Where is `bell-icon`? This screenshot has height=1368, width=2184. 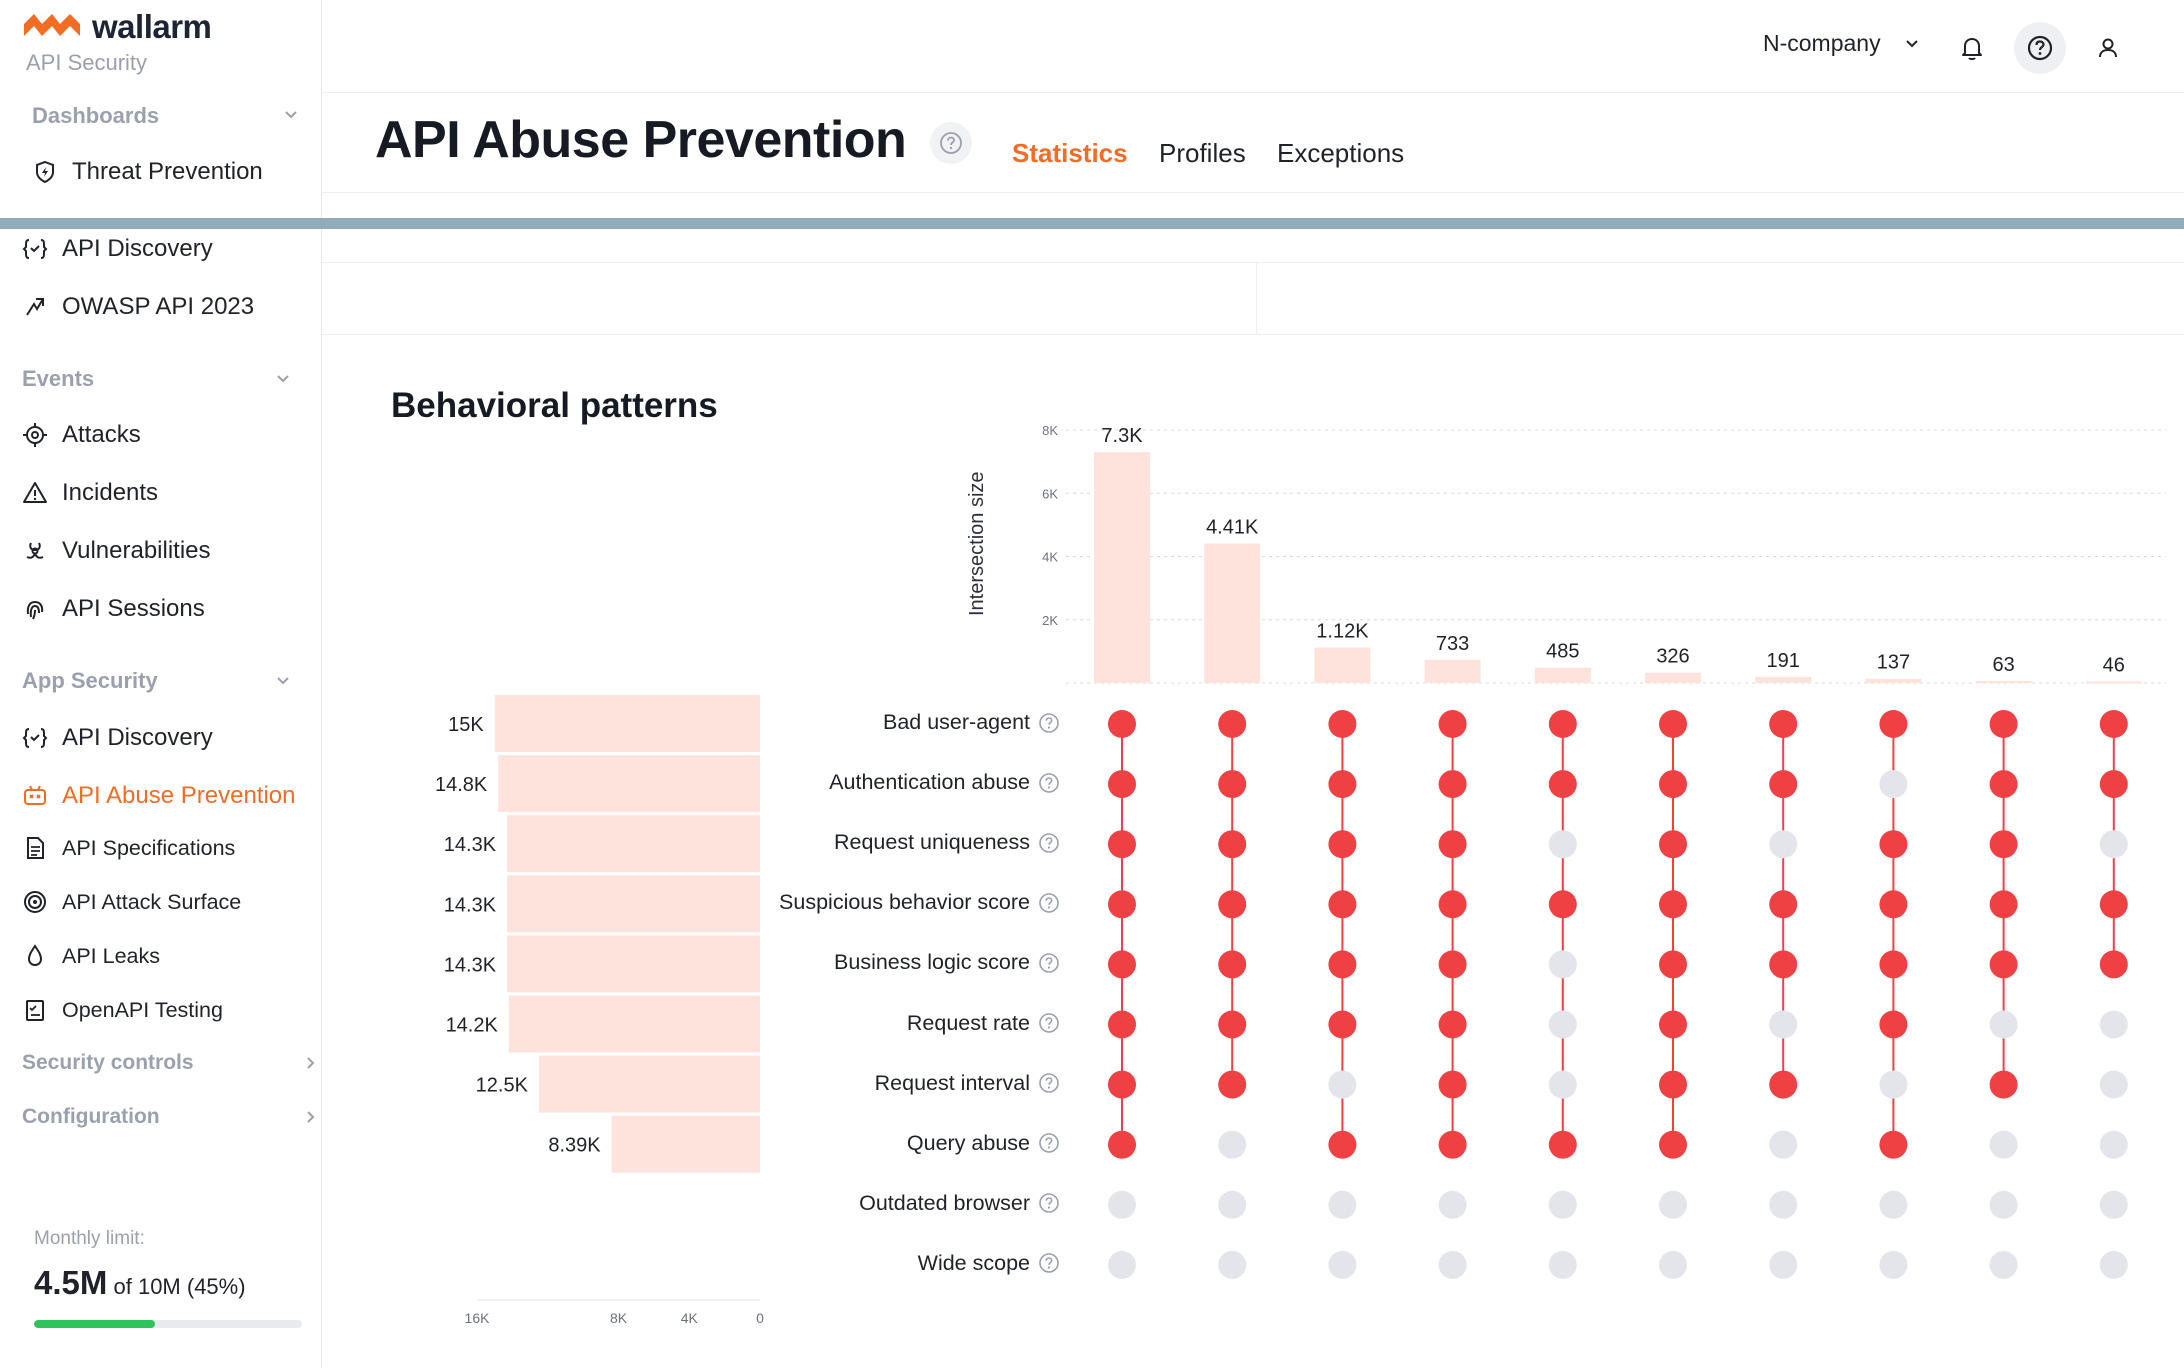
bell-icon is located at coordinates (1972, 49).